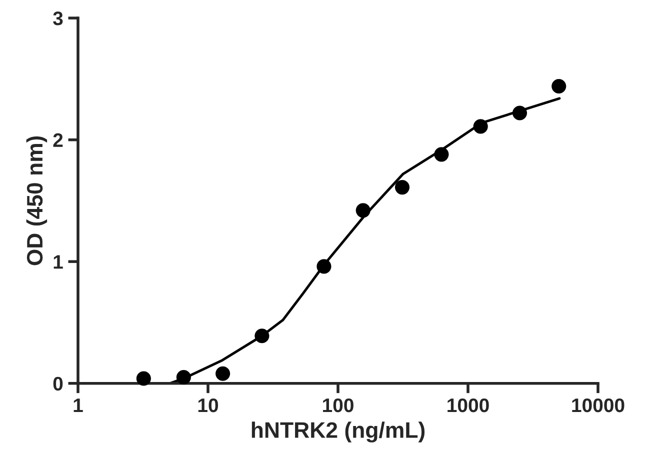 The image size is (650, 451). I want to click on y-tick-label: 1, so click(58, 262).